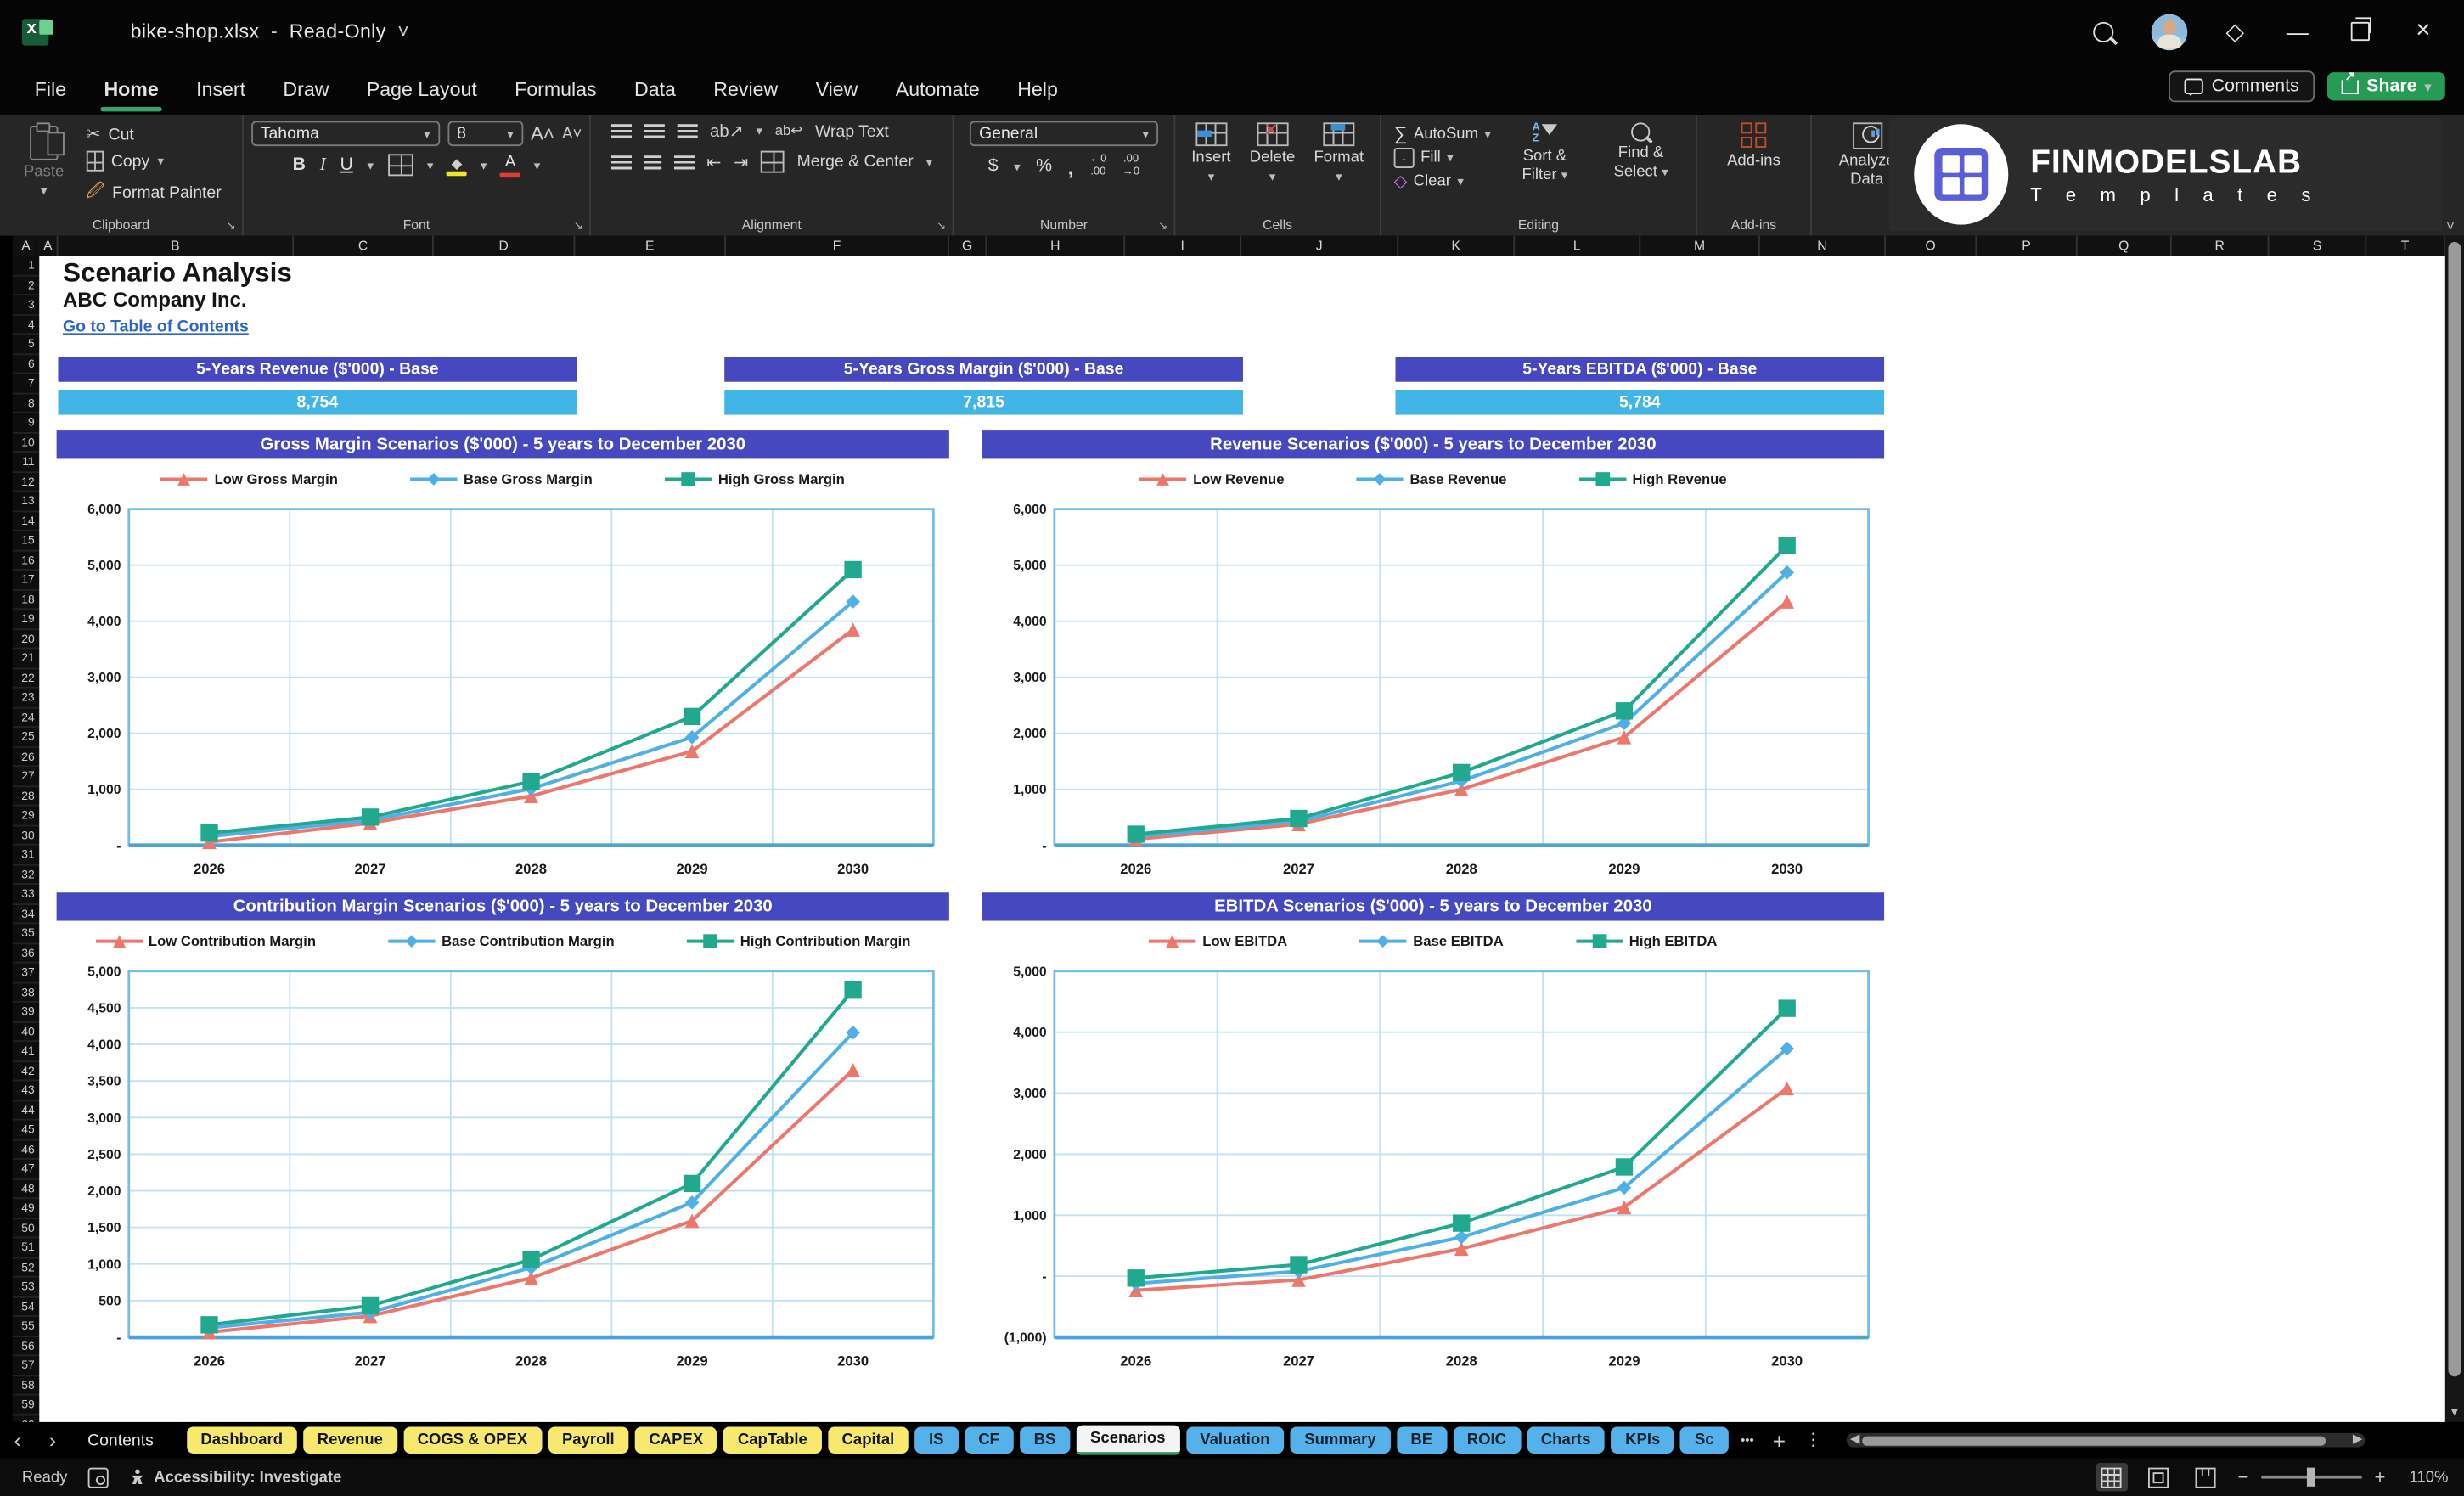  I want to click on zoom-slider-thumb, so click(2310, 1478).